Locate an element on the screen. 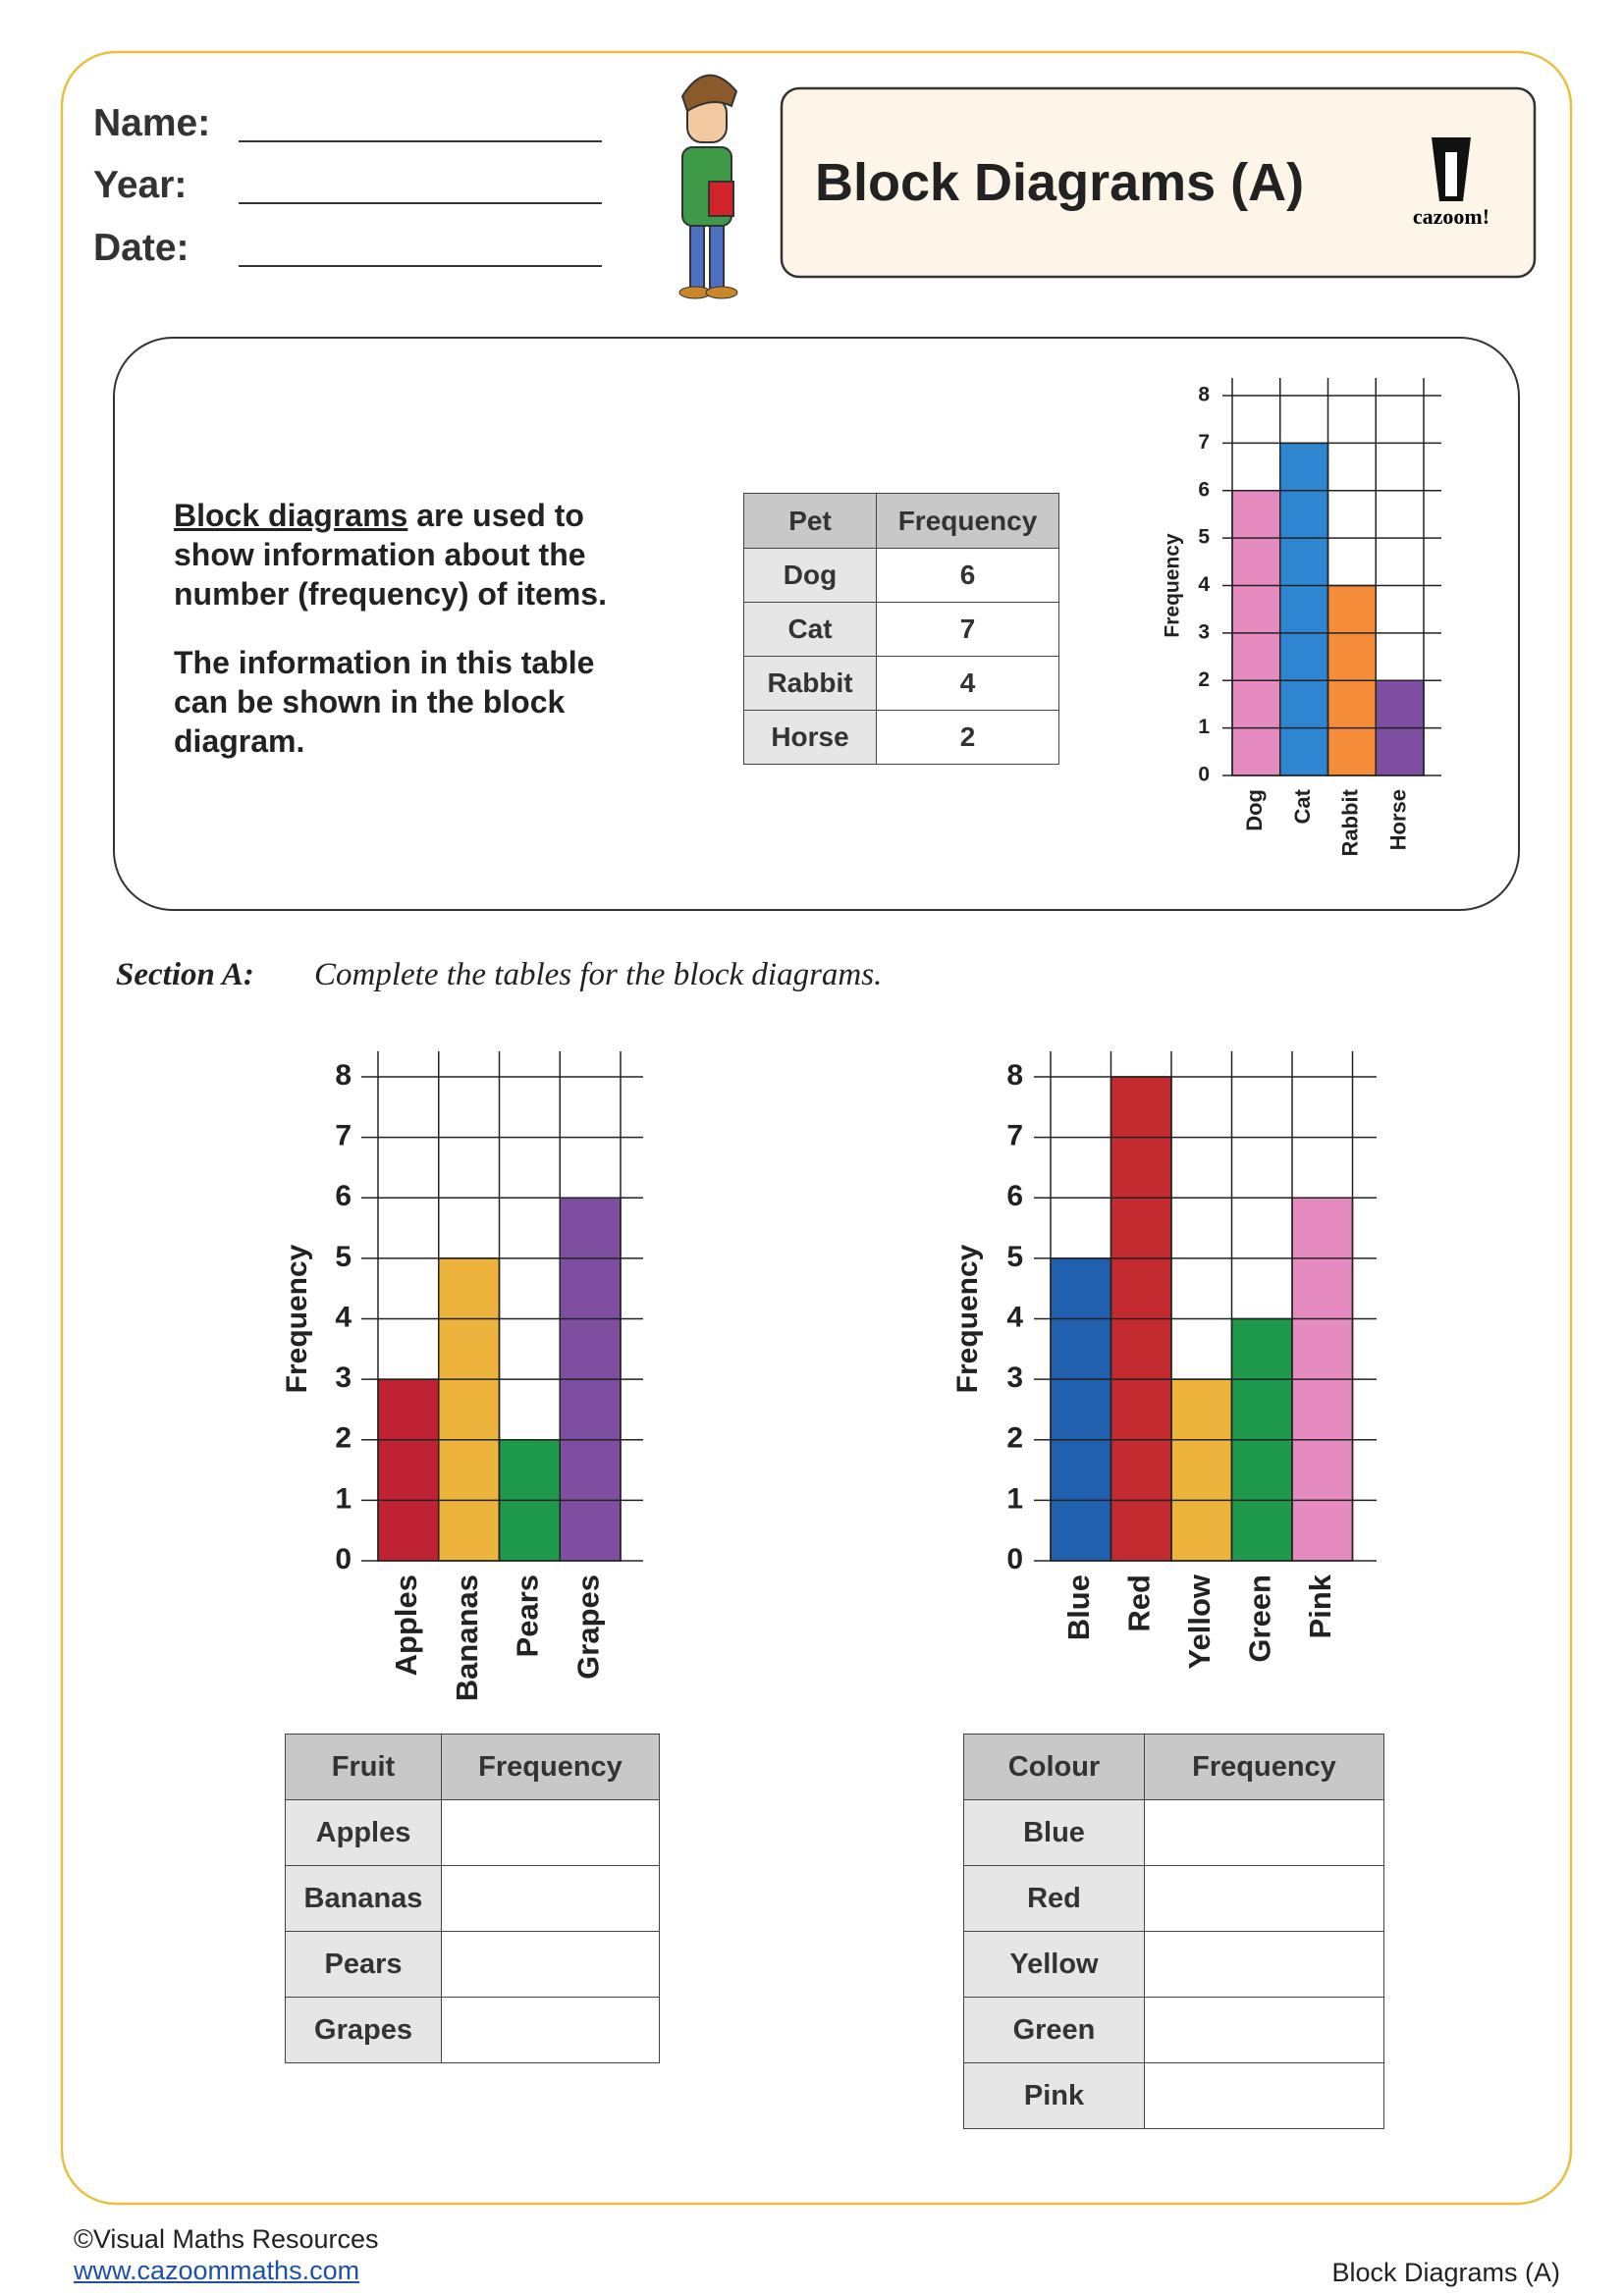 This screenshot has width=1624, height=2296. header-row: Fruit Frequency is located at coordinates (472, 1767).